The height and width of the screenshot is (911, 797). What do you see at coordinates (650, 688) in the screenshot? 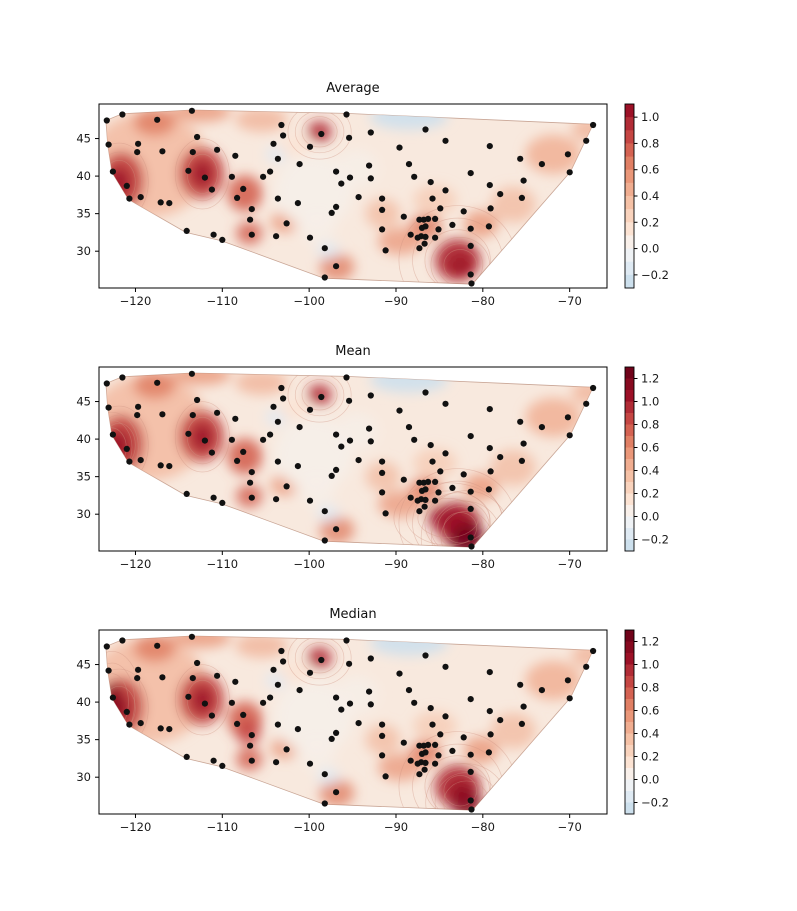
I see `colorbar-tick-label: 0.8` at bounding box center [650, 688].